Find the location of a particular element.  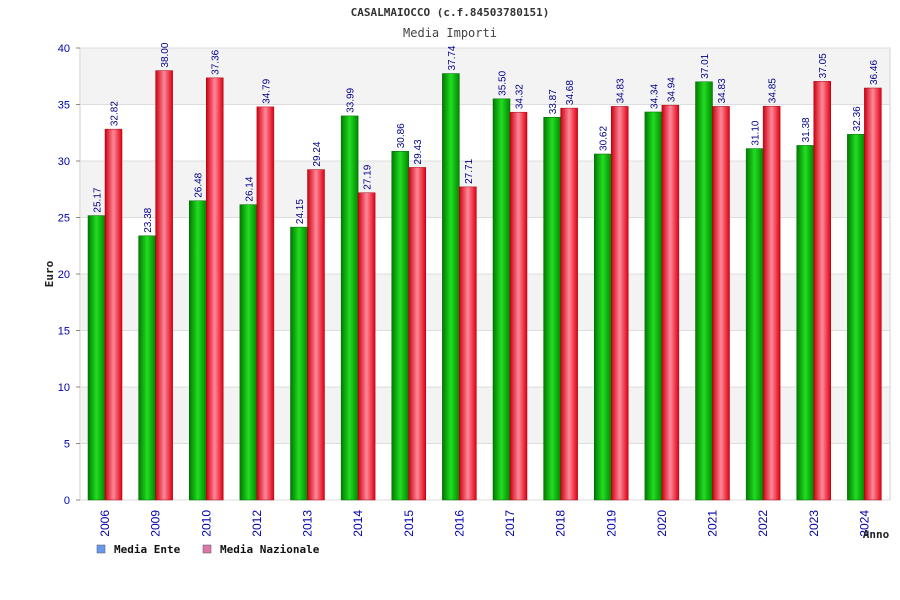

value-label-media-nazionale-2021: 34.83 is located at coordinates (722, 90).